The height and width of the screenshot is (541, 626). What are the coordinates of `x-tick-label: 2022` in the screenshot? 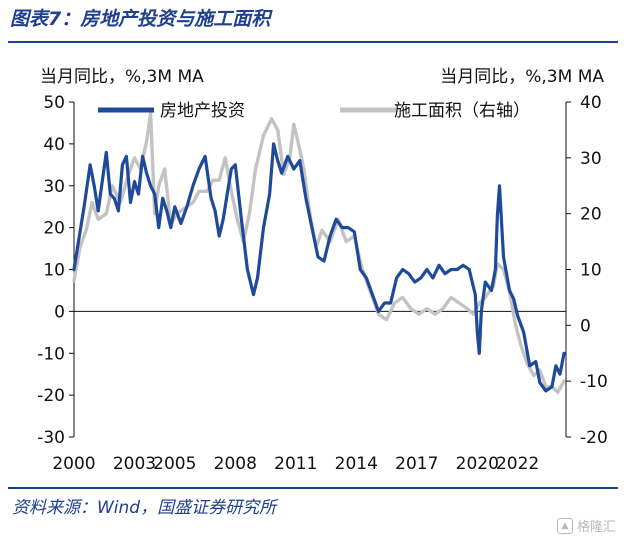 It's located at (517, 464).